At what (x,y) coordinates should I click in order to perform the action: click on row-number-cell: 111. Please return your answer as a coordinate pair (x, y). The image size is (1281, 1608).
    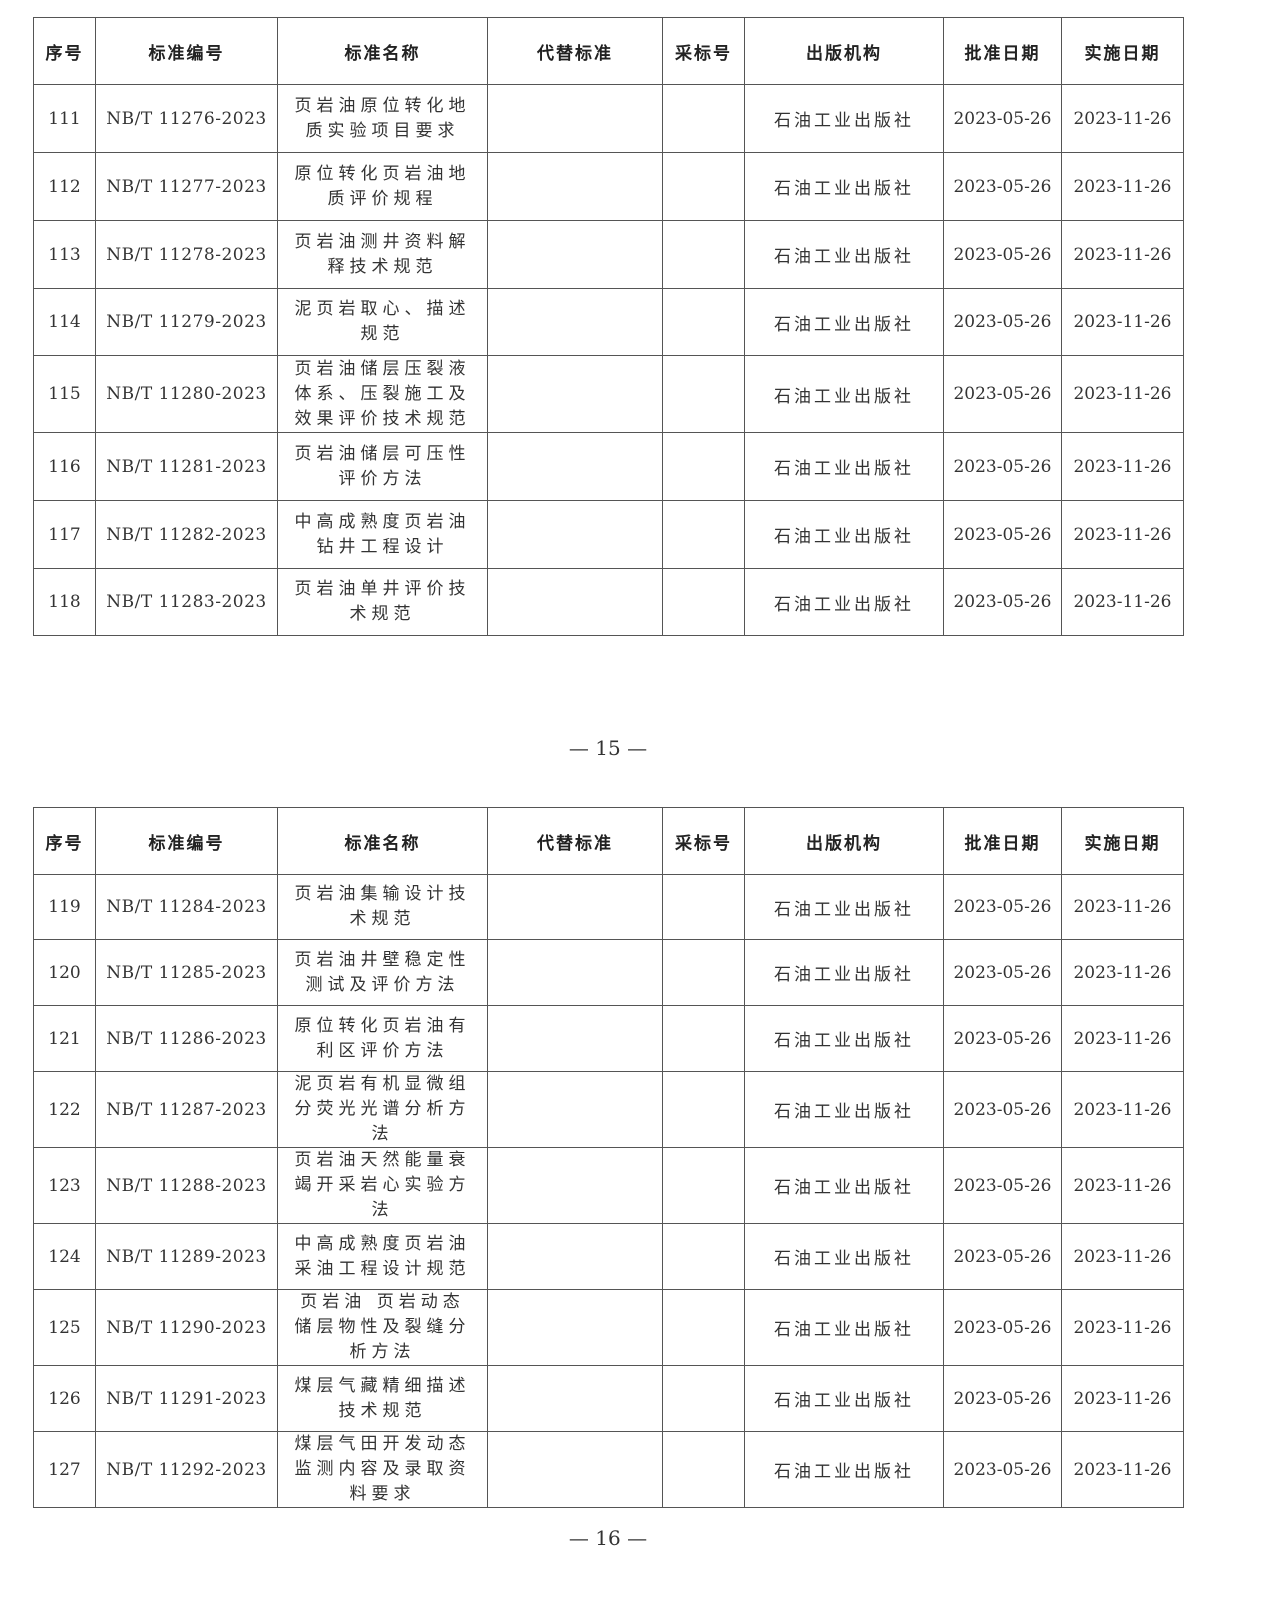
    Looking at the image, I should click on (64, 118).